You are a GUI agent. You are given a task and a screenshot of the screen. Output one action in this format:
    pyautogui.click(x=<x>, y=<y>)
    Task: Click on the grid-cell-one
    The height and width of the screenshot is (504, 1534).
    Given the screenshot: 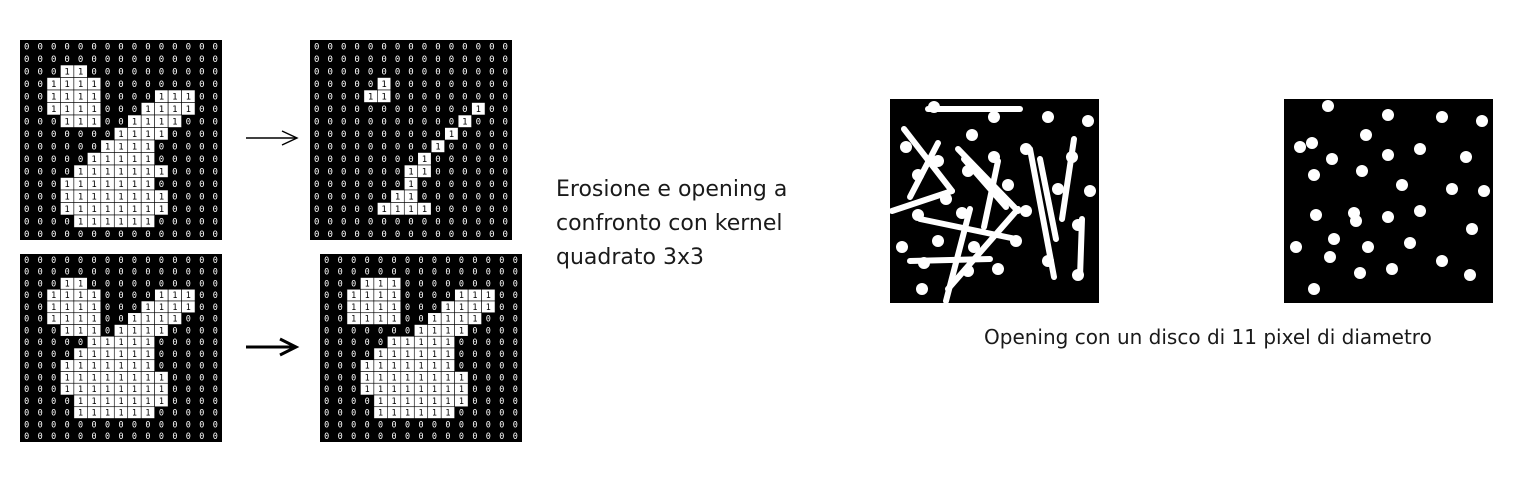 What is the action you would take?
    pyautogui.click(x=451, y=134)
    